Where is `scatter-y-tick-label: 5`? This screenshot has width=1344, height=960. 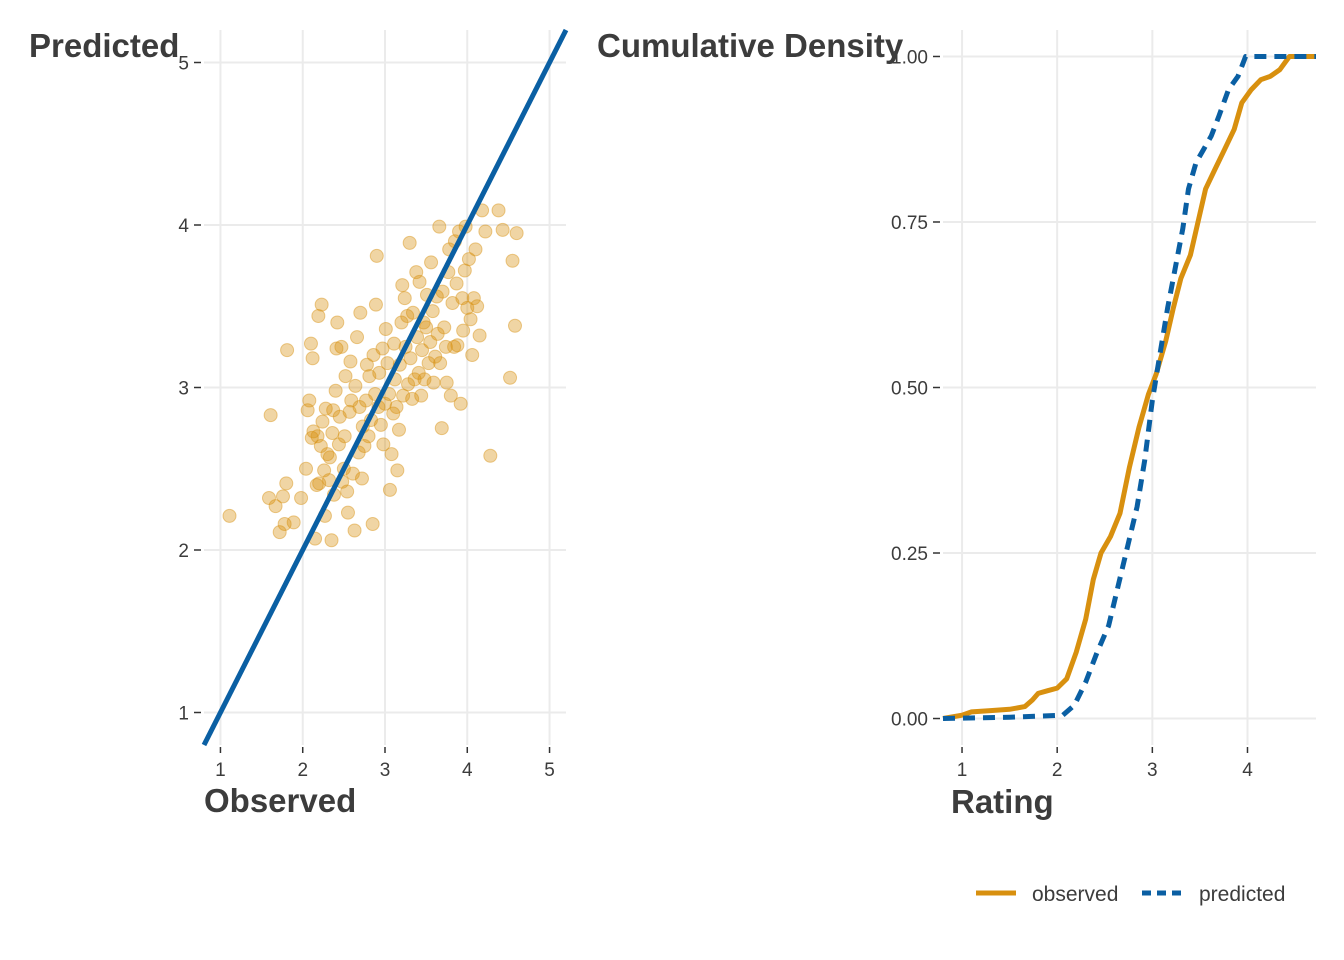 scatter-y-tick-label: 5 is located at coordinates (183, 64).